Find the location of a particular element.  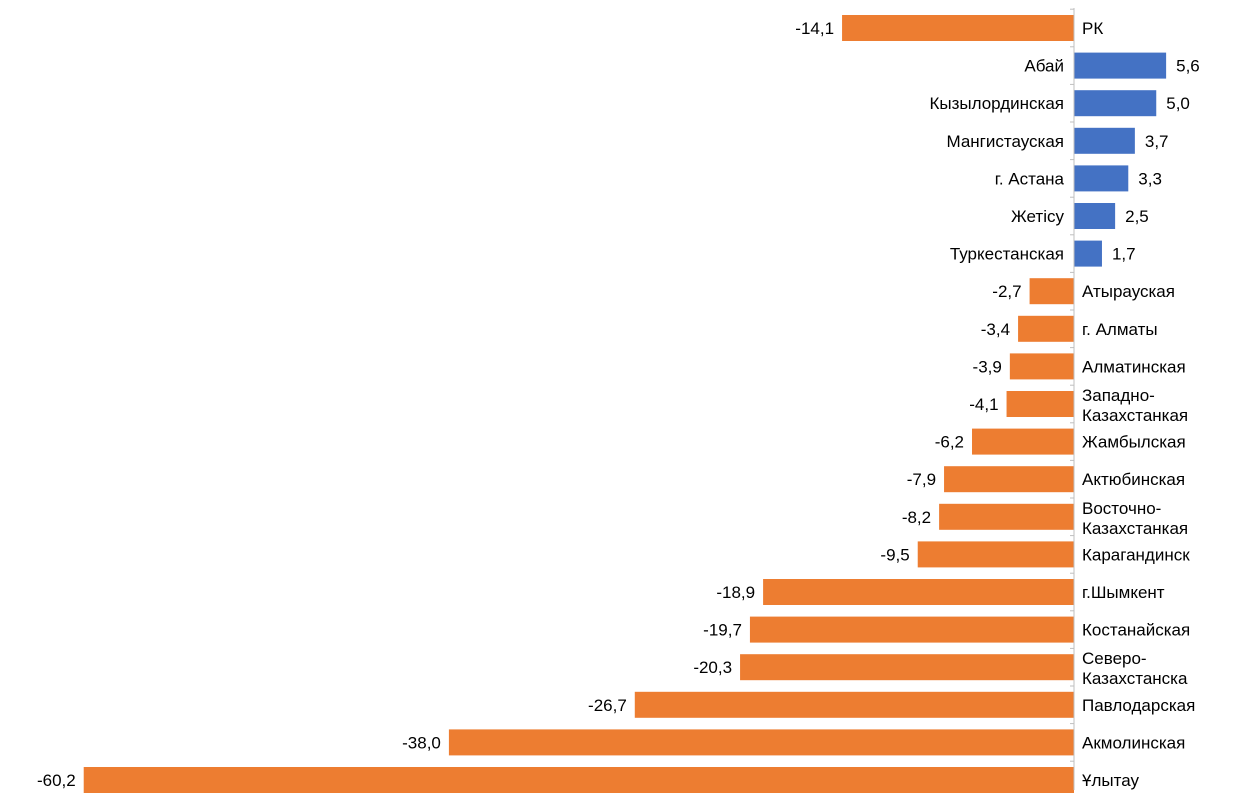

category-tick-label: Западно-Казахстанкая is located at coordinates (1135, 405).